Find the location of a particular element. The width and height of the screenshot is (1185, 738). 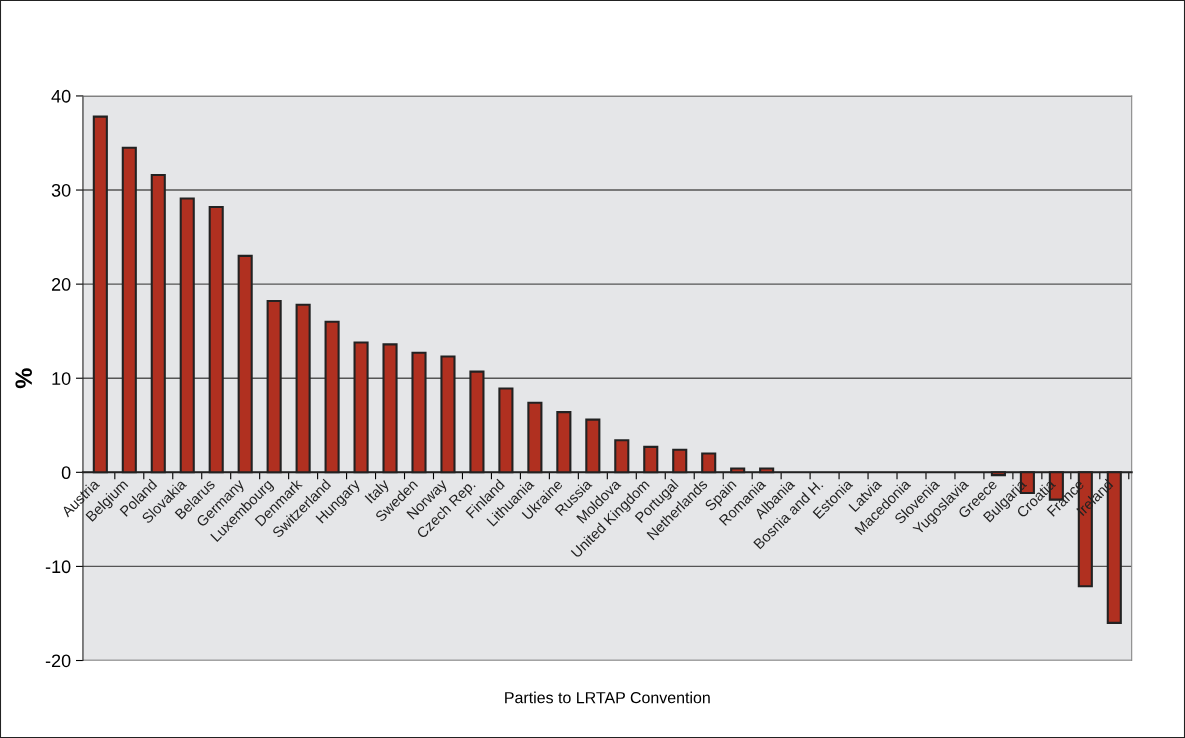

y-tick-label: 40 is located at coordinates (61, 96).